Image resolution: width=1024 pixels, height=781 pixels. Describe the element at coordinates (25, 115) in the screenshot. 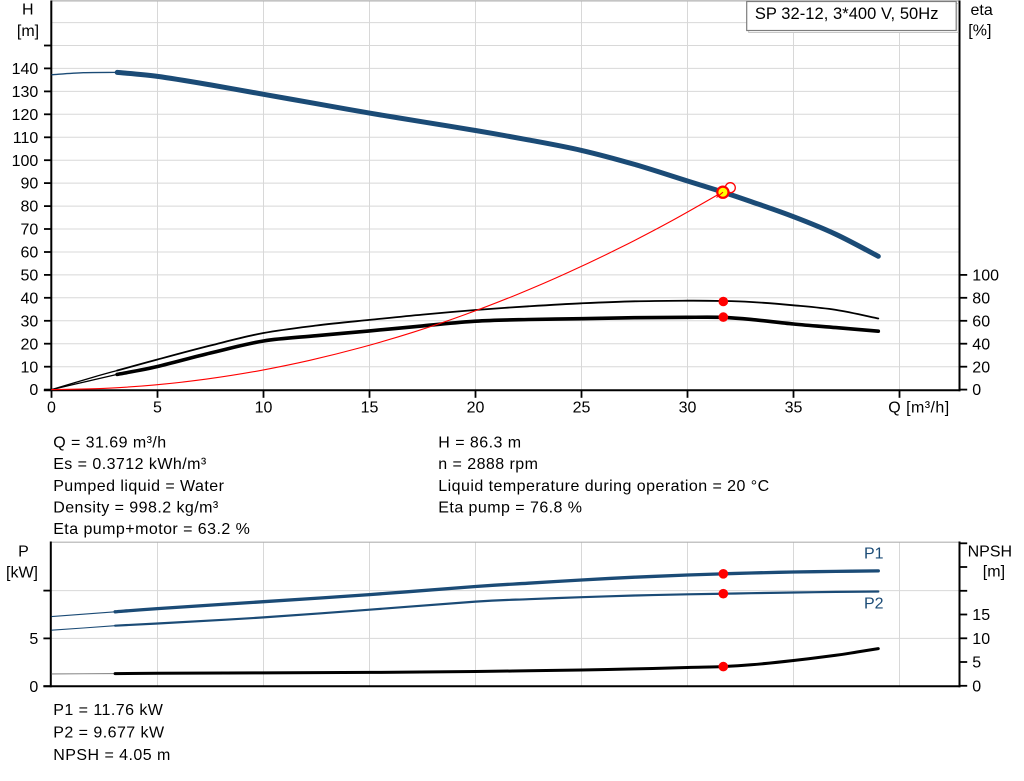

I see `svg-text: 120` at that location.